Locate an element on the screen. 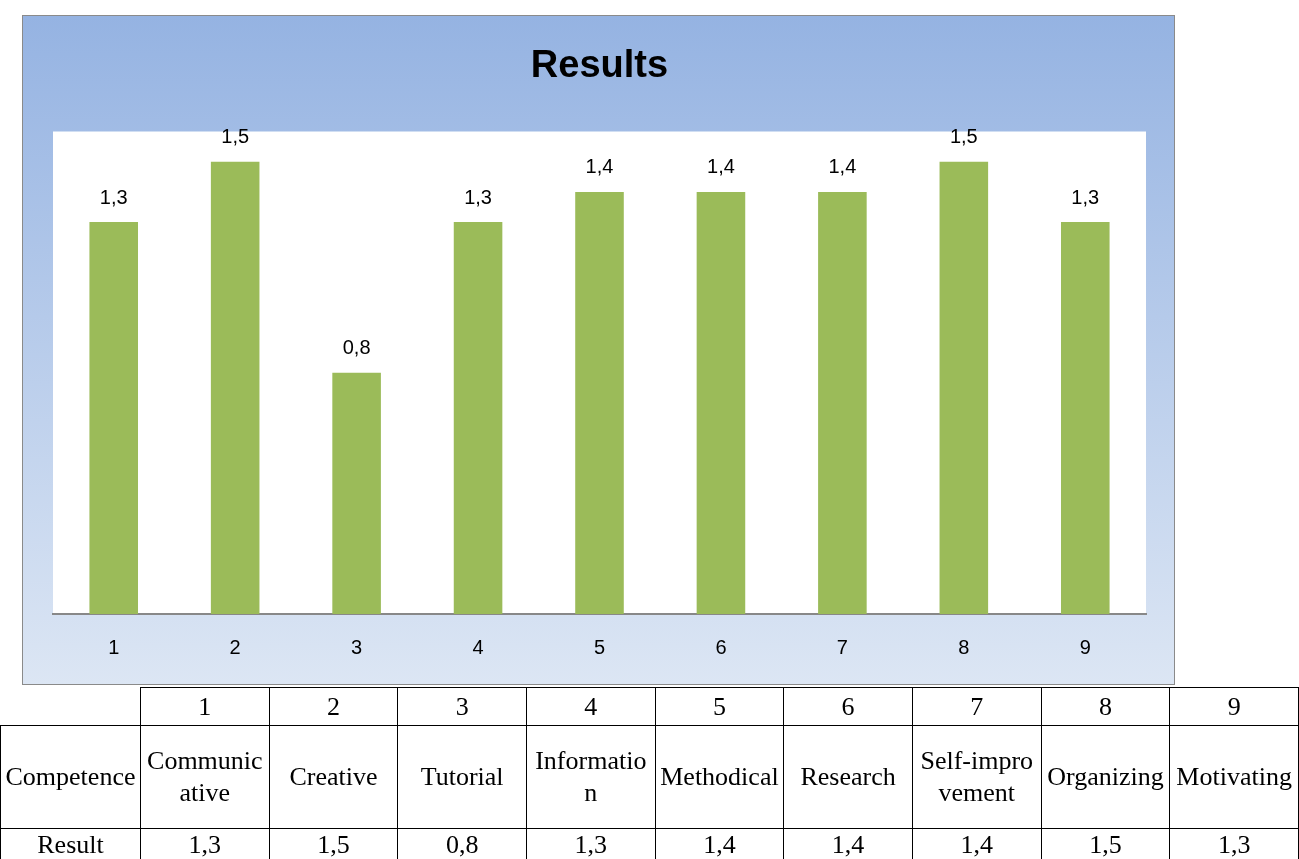  x-tick-label: 2 is located at coordinates (235, 646).